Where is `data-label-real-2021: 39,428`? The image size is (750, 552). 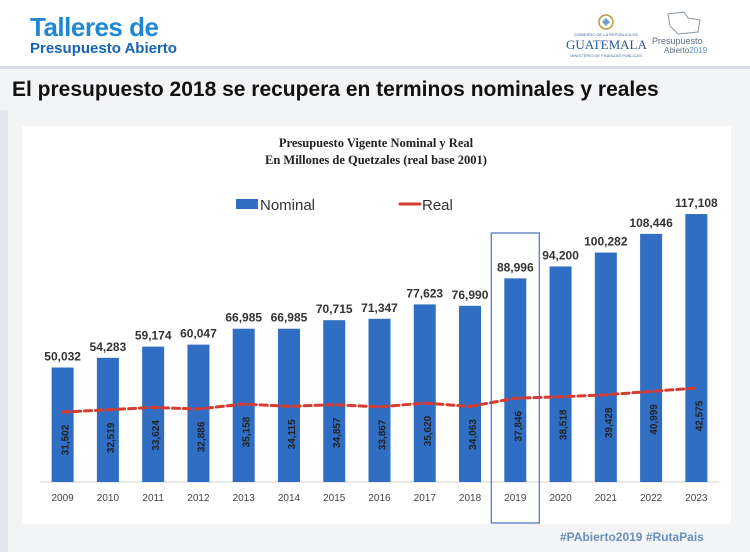 data-label-real-2021: 39,428 is located at coordinates (609, 422).